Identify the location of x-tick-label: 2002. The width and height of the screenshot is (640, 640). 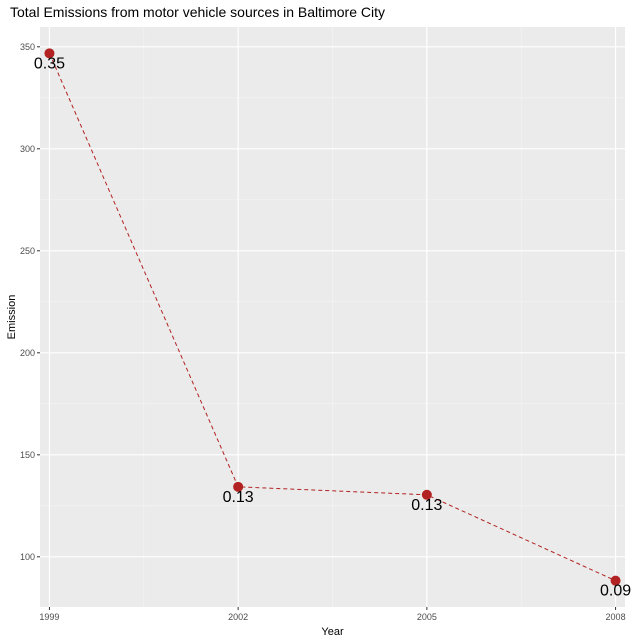
(238, 617).